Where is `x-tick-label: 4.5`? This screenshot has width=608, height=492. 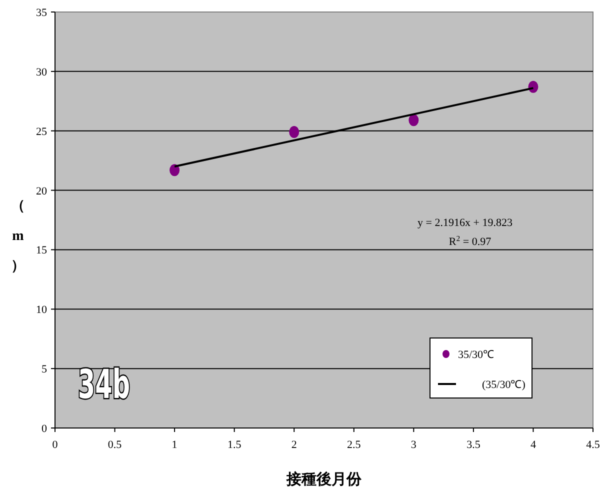
x-tick-label: 4.5 is located at coordinates (593, 445).